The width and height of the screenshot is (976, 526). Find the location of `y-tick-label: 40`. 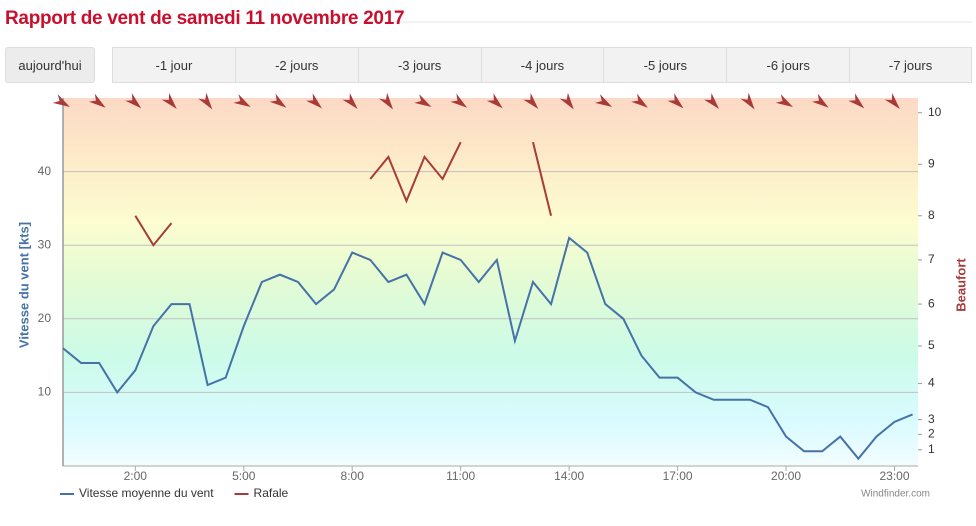

y-tick-label: 40 is located at coordinates (45, 171).